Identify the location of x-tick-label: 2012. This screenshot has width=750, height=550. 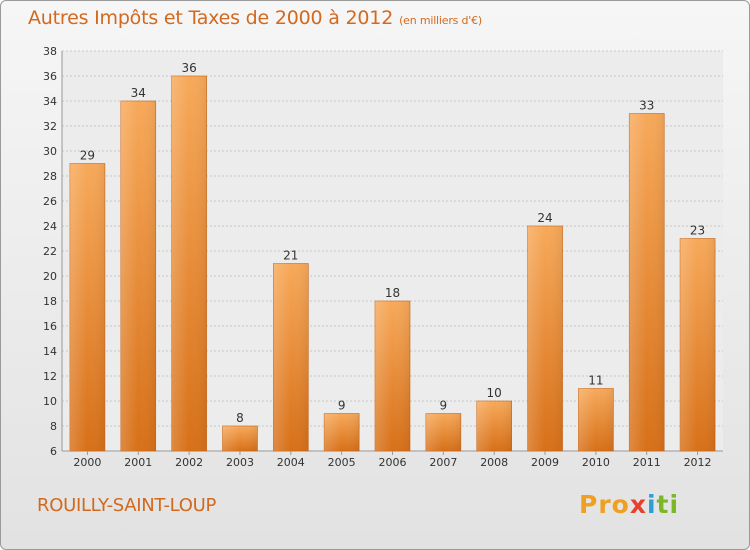
(698, 462).